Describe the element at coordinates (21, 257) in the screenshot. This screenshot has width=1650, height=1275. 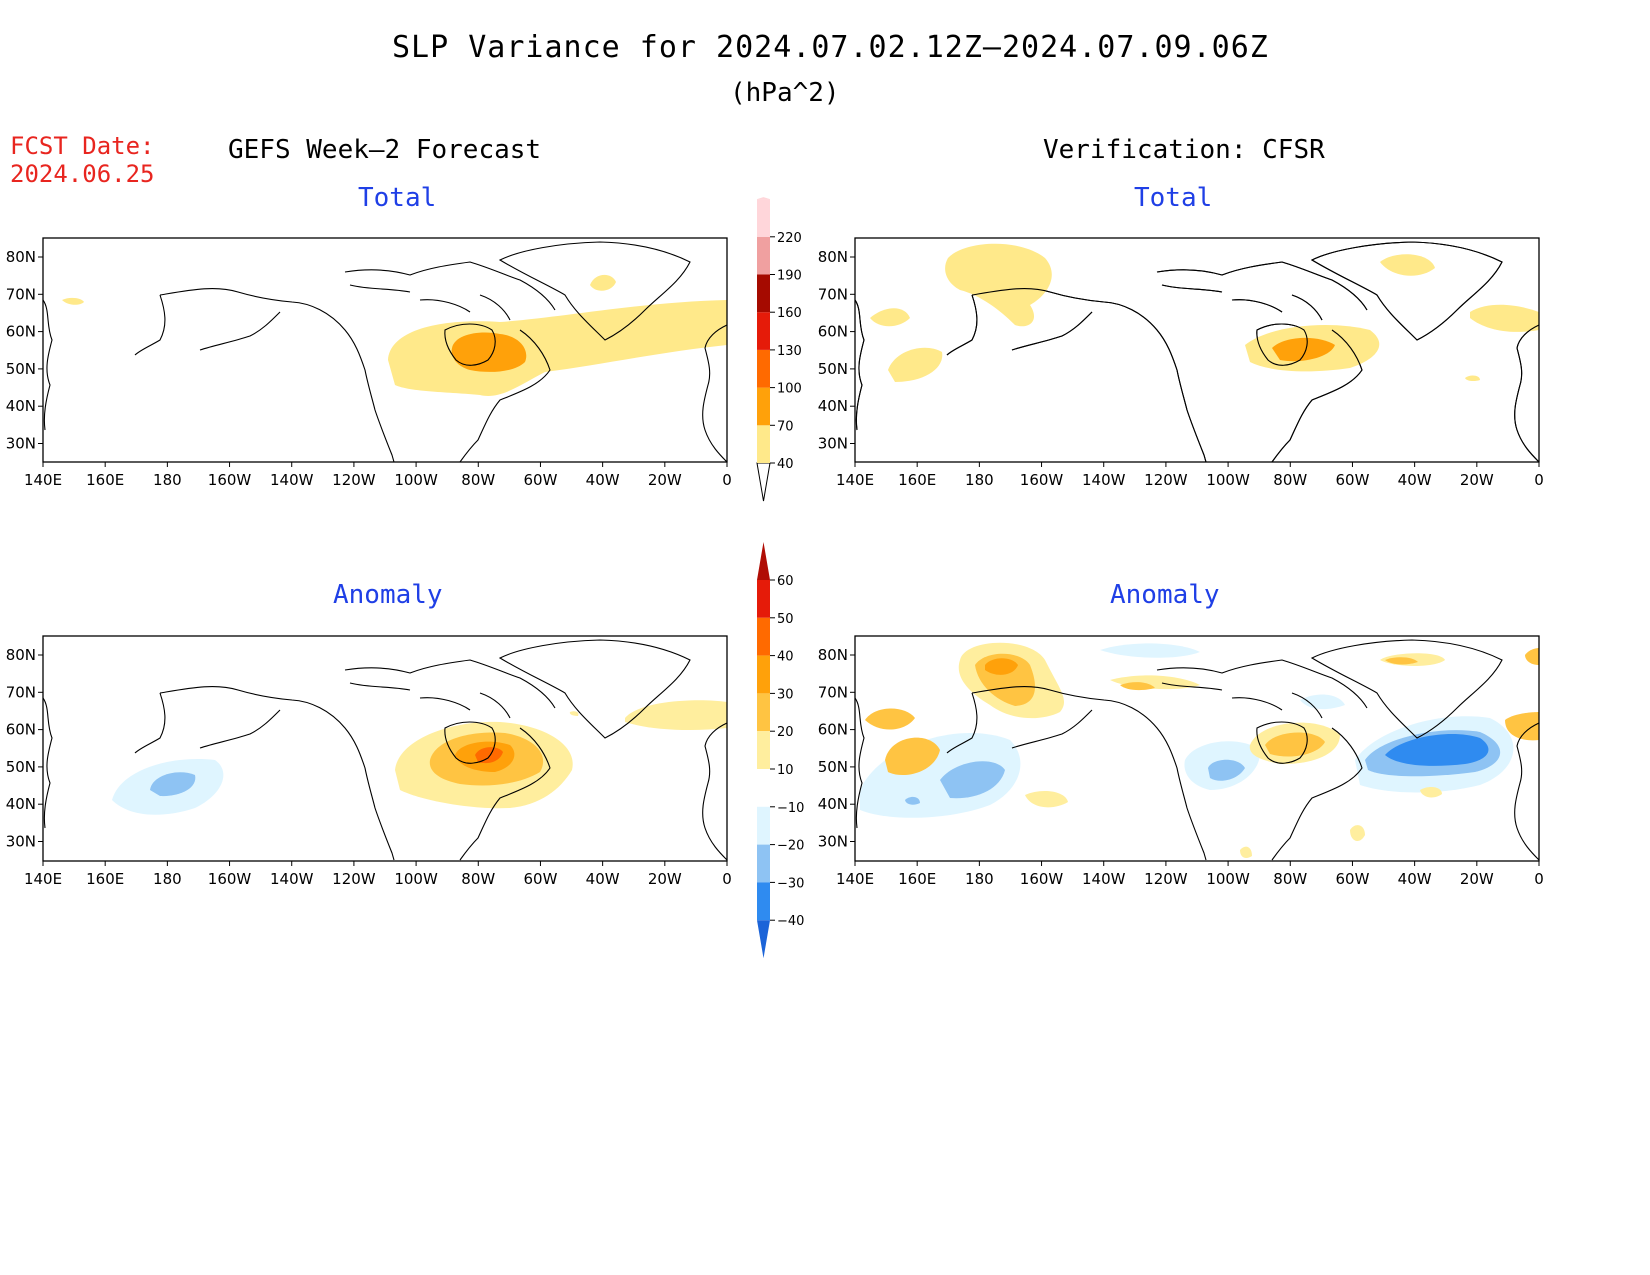
I see `forecast-total-lat-label: 80N` at that location.